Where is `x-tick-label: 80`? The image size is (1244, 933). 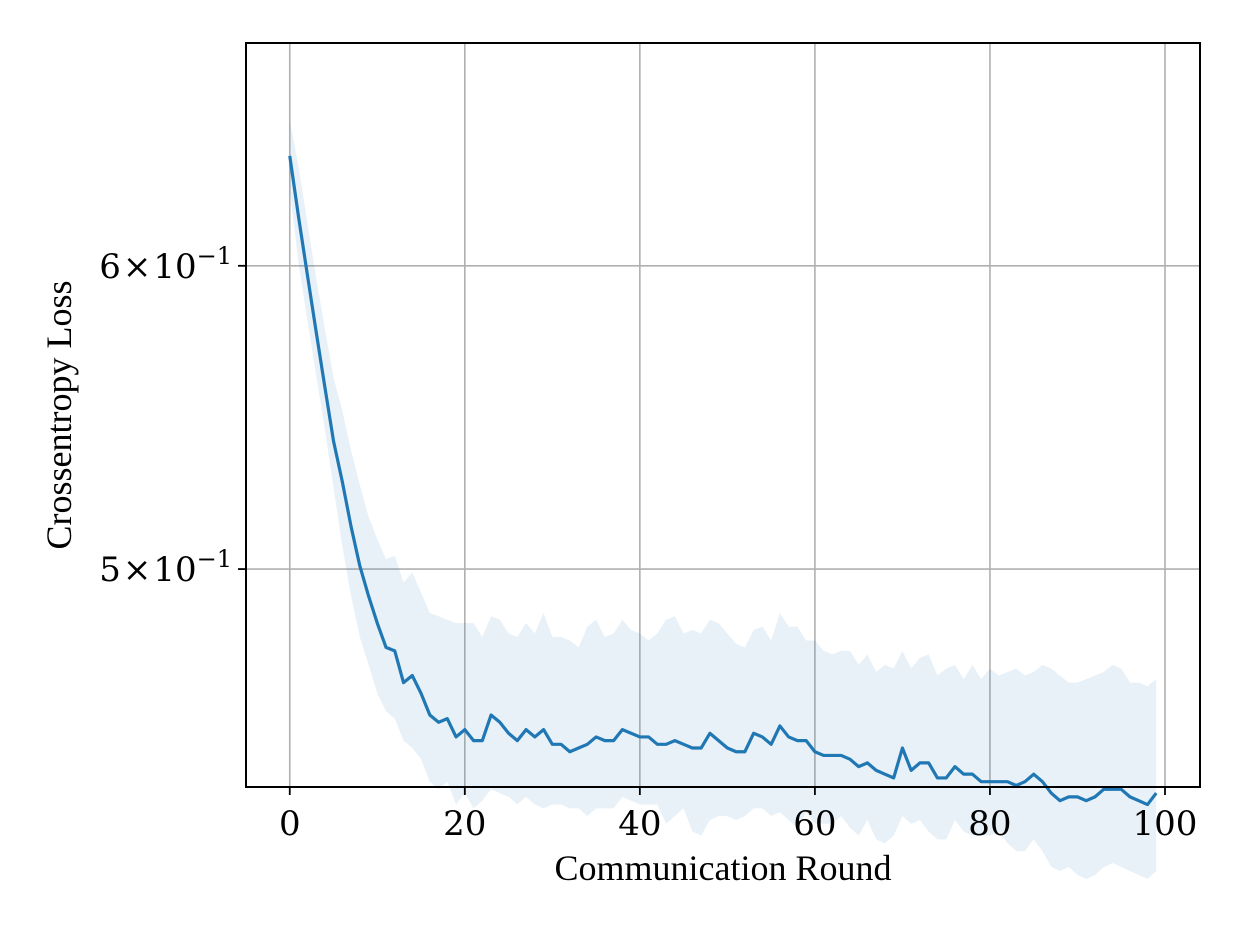
x-tick-label: 80 is located at coordinates (989, 824).